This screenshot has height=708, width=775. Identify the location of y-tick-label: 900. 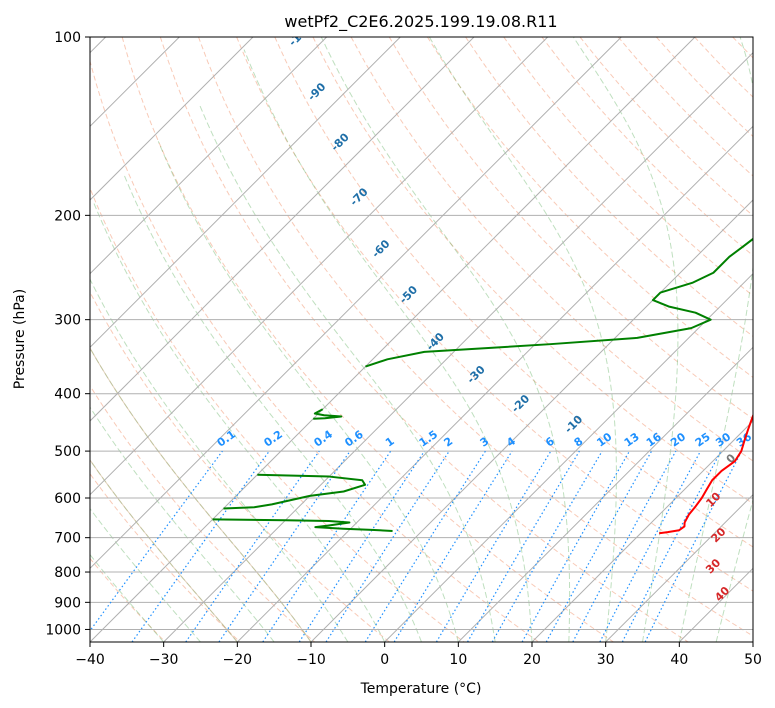
(67, 603).